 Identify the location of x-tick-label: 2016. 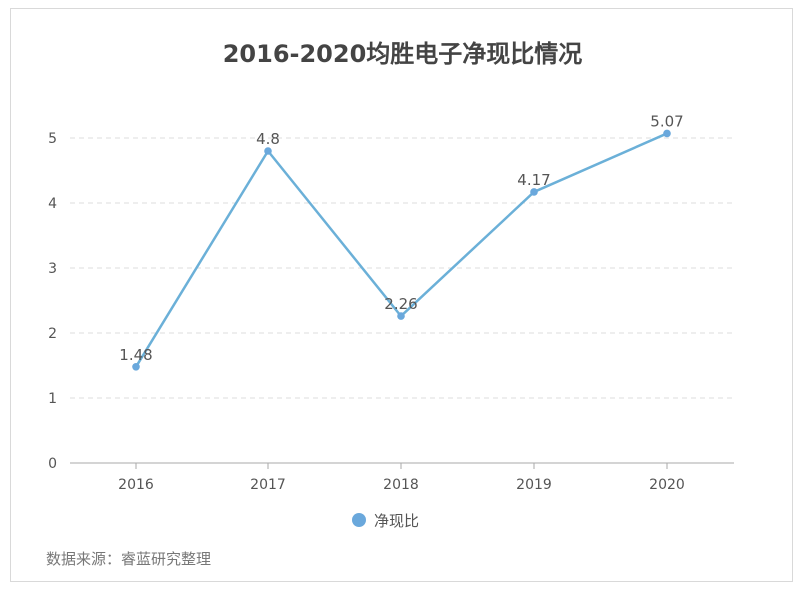
(136, 485).